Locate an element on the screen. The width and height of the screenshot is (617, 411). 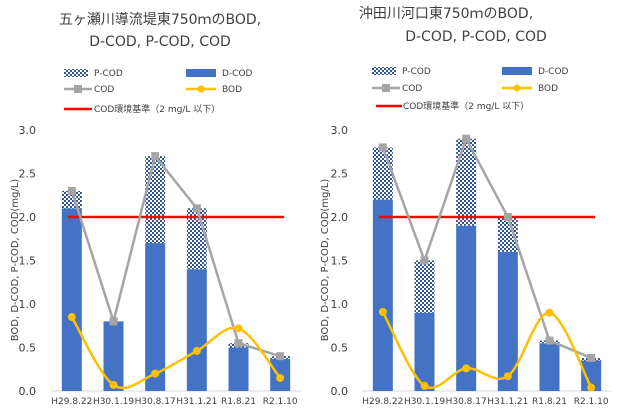
chart-1-title-line2: D-COD, P-COD, COD is located at coordinates (160, 42).